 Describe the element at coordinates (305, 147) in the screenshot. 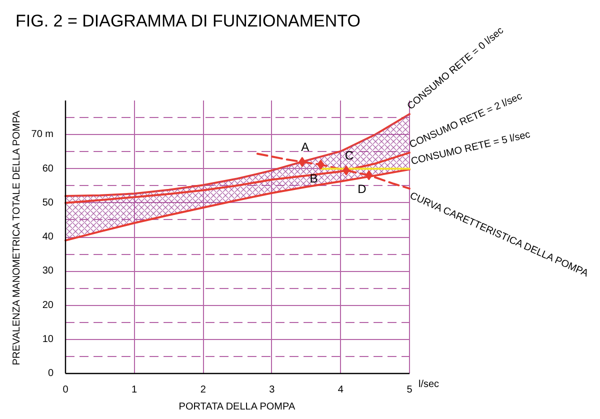

I see `annotation: A` at that location.